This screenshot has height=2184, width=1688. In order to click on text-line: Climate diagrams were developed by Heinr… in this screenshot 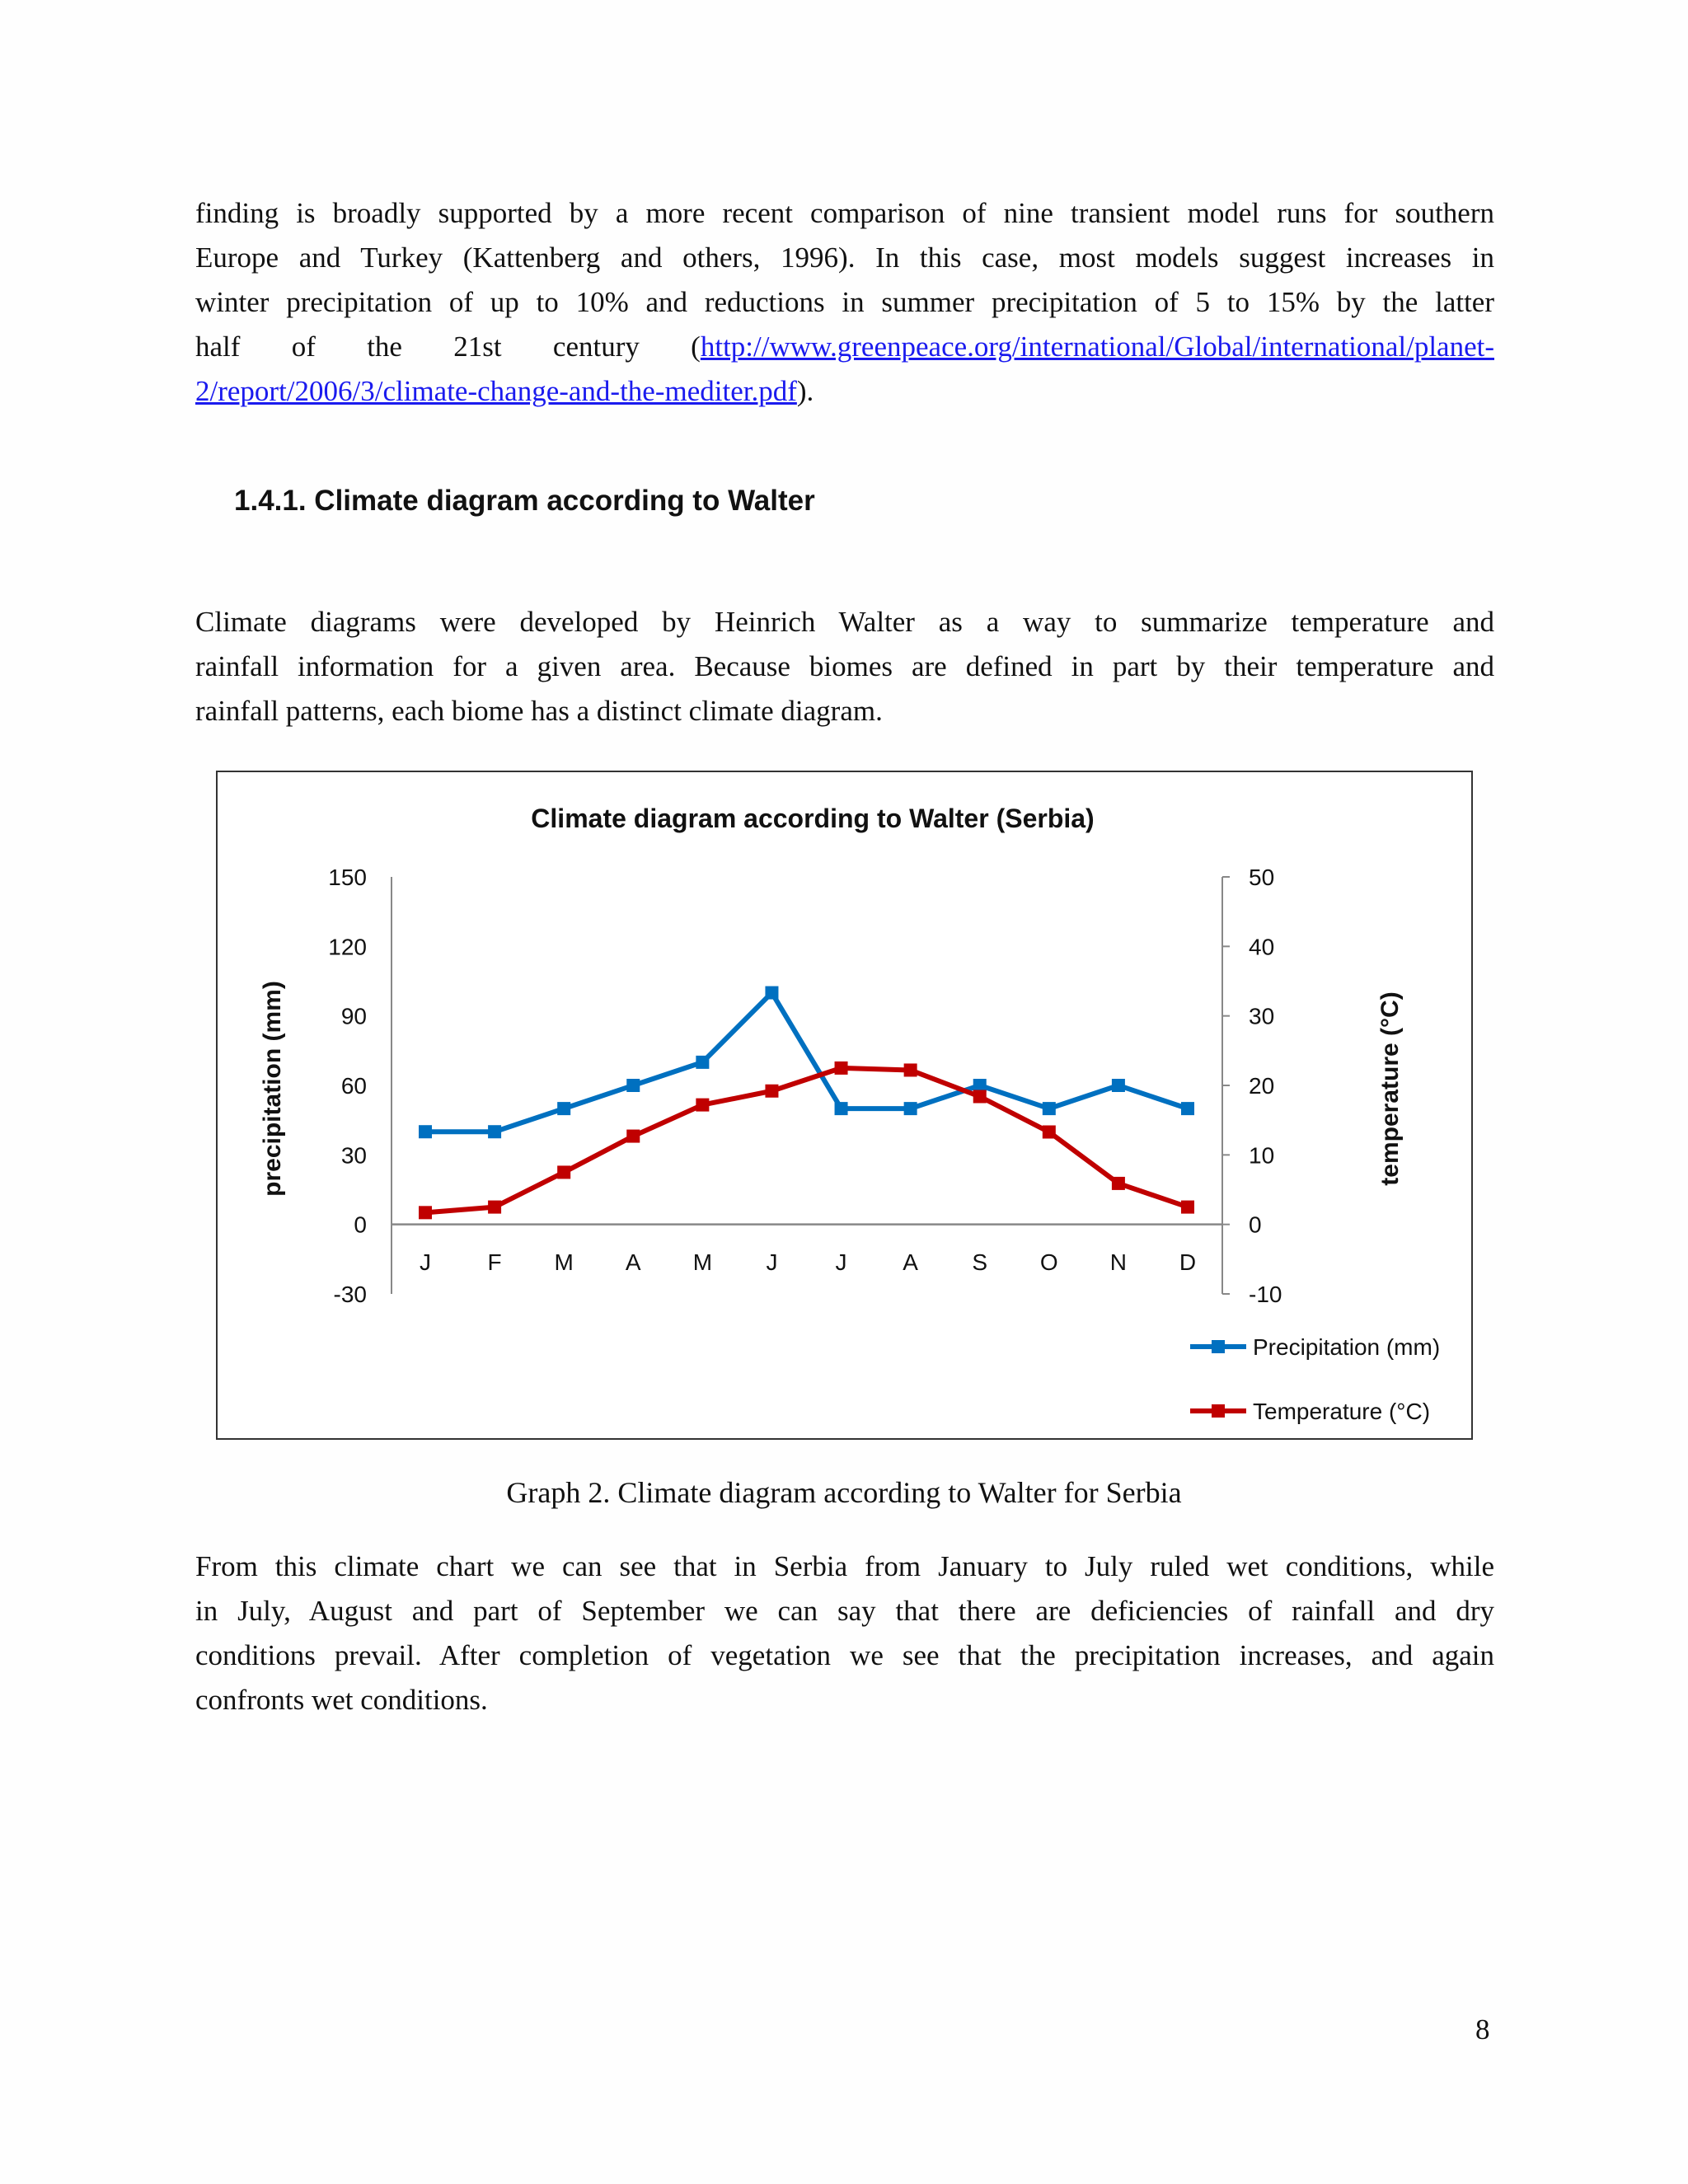, I will do `click(844, 622)`.